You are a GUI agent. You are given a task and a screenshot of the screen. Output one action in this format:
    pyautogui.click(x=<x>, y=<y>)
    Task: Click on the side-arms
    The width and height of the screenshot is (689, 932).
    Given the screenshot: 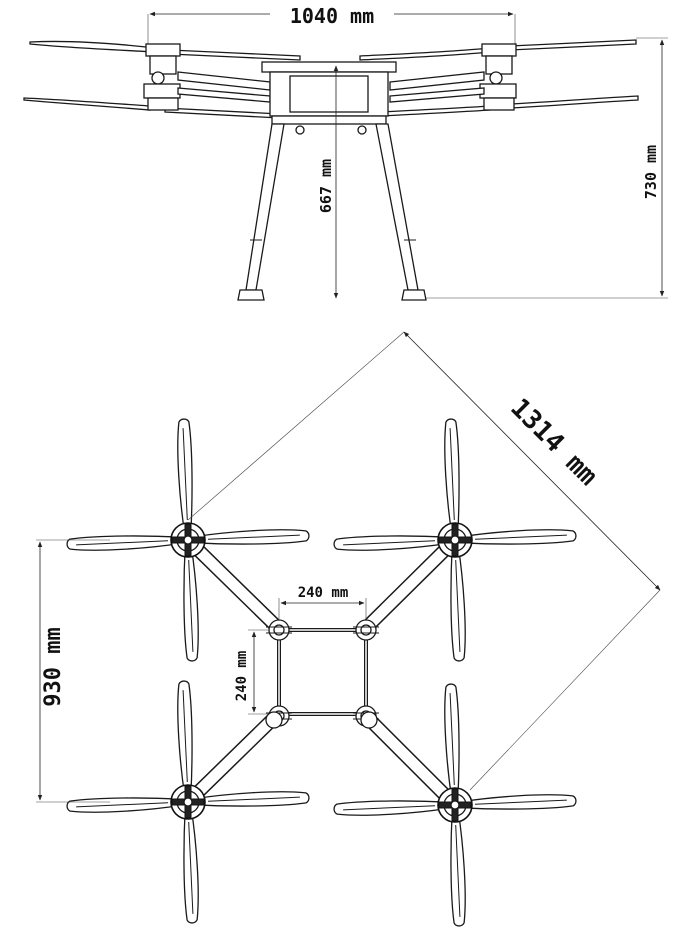 What is the action you would take?
    pyautogui.click(x=331, y=87)
    